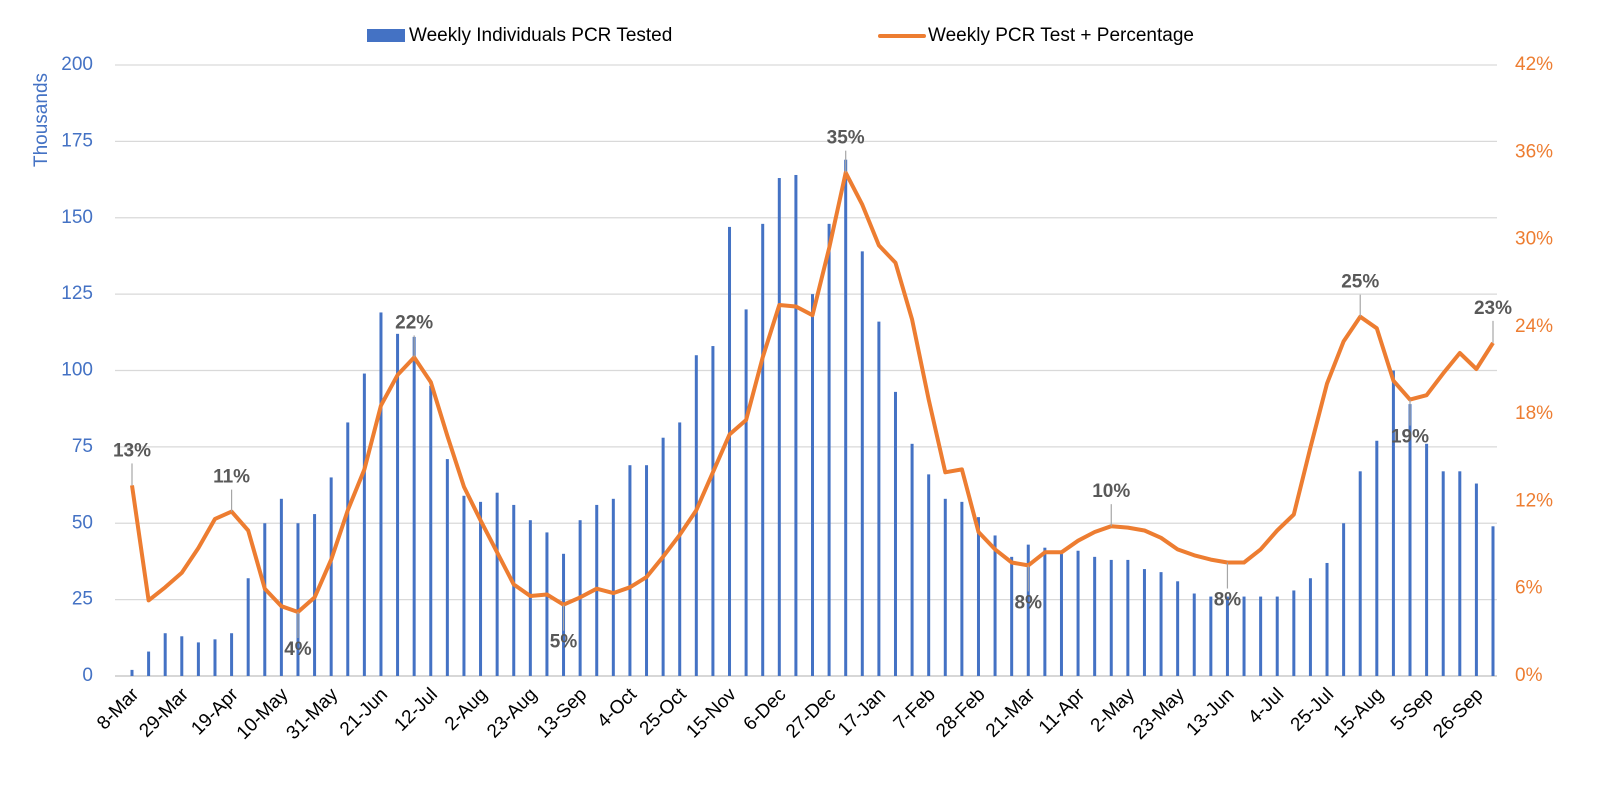  Describe the element at coordinates (132, 450) in the screenshot. I see `data-label: 13%` at that location.